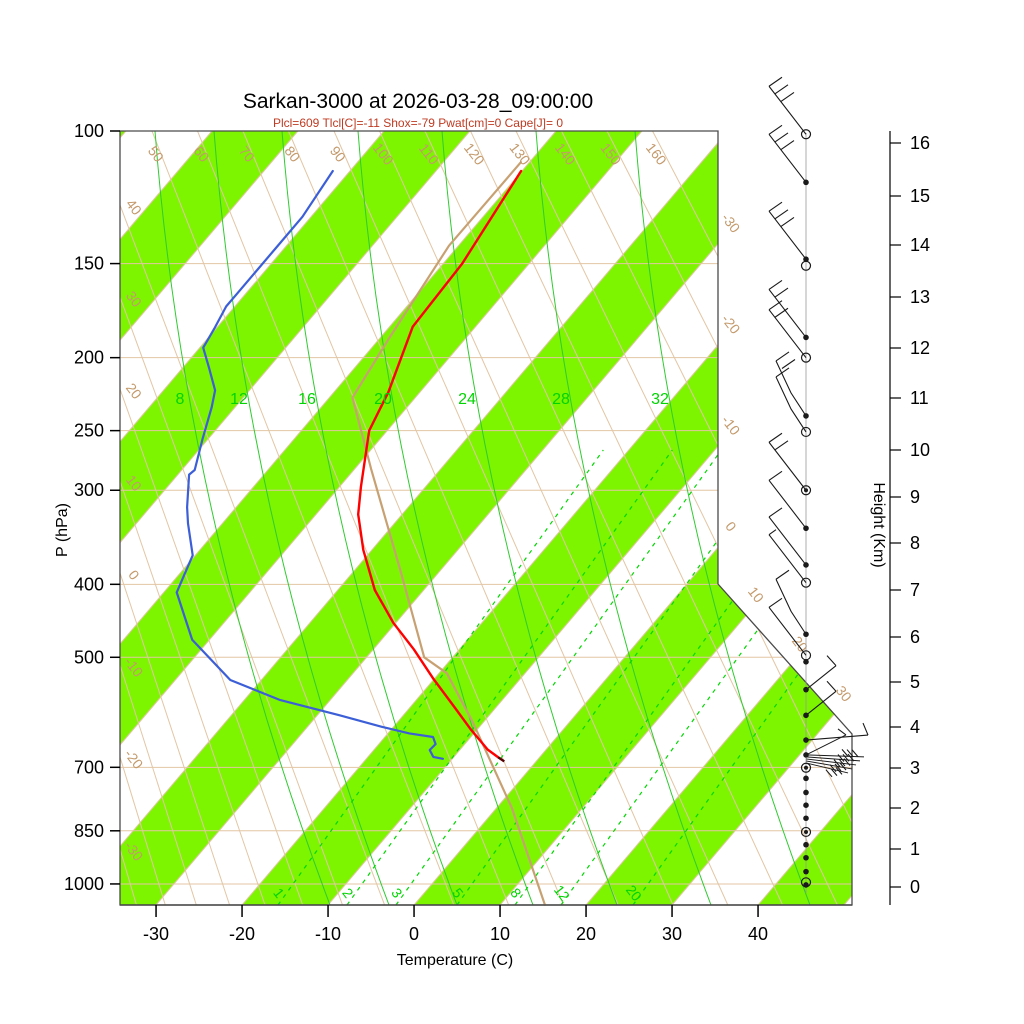 The width and height of the screenshot is (1024, 1024). I want to click on svg-text: 4, so click(915, 727).